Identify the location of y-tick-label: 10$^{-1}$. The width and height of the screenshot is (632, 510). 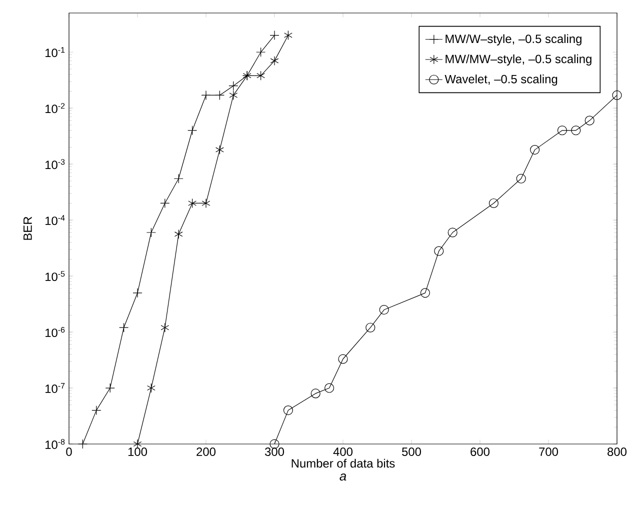
(55, 52).